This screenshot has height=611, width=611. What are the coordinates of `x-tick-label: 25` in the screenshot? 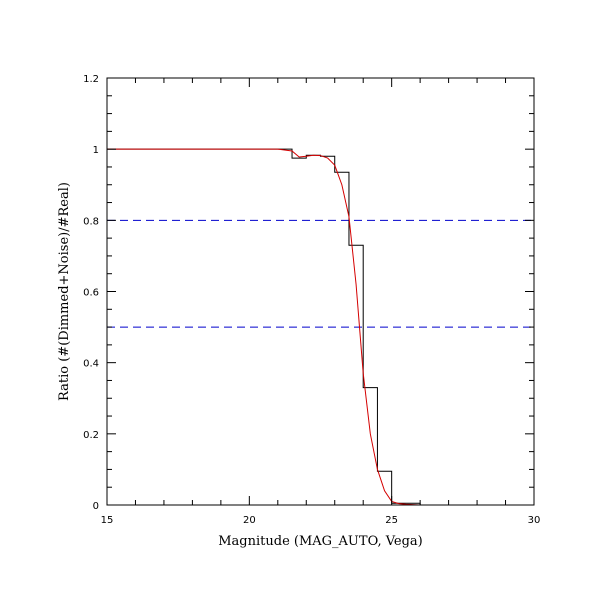 It's located at (391, 520).